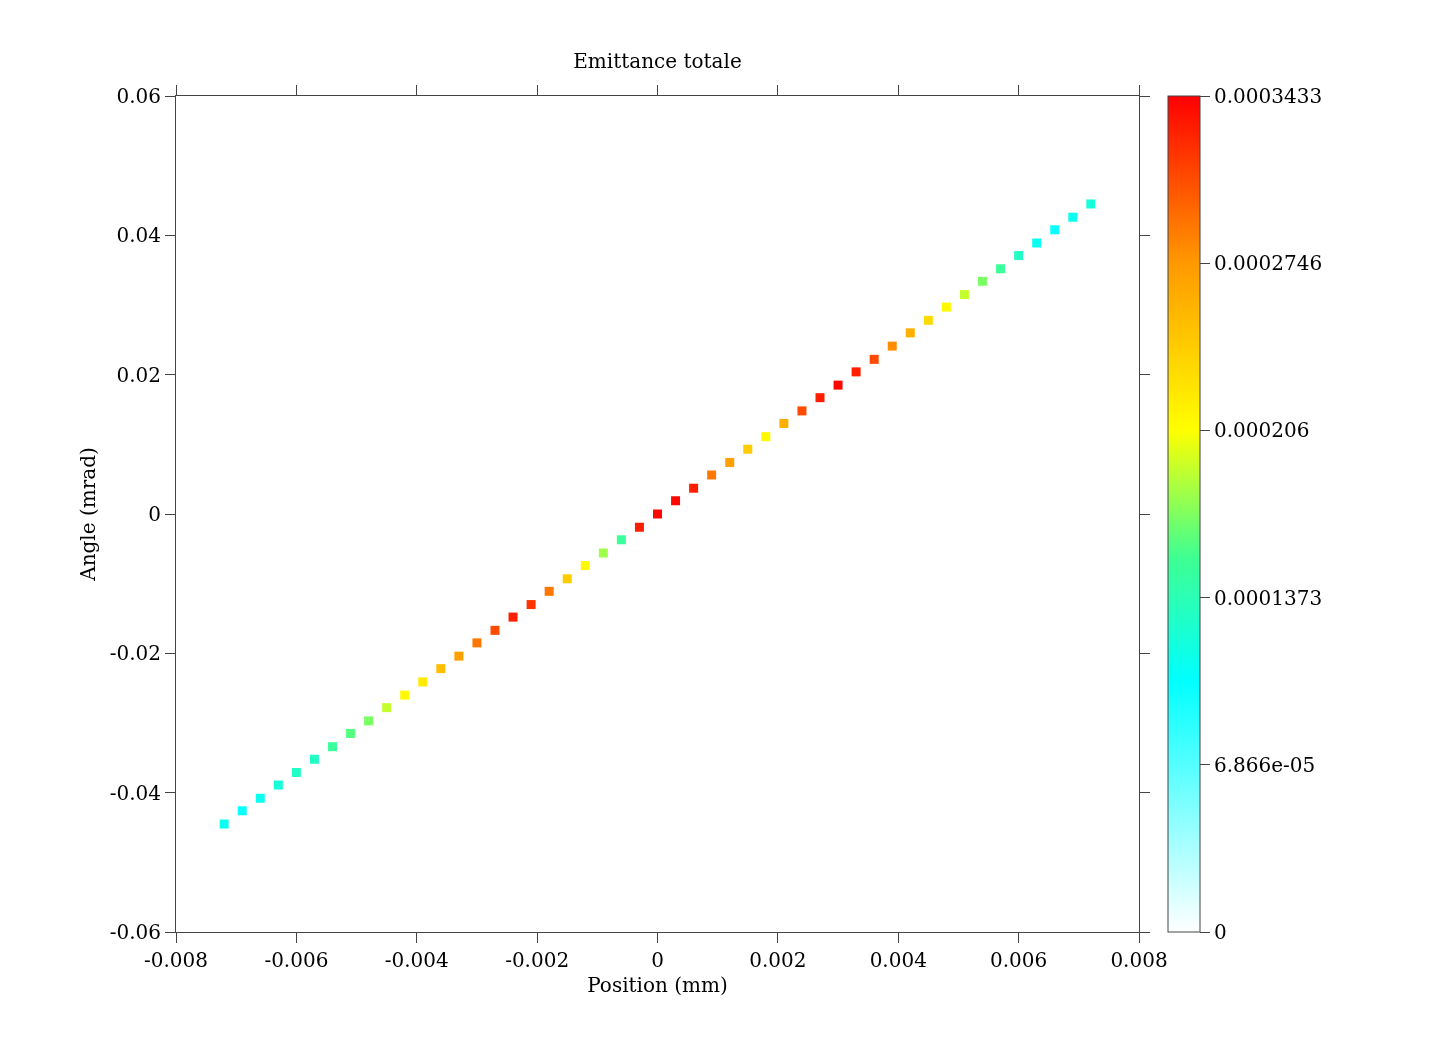 This screenshot has width=1433, height=1042. Describe the element at coordinates (176, 960) in the screenshot. I see `x-tick-label: -0.008` at that location.